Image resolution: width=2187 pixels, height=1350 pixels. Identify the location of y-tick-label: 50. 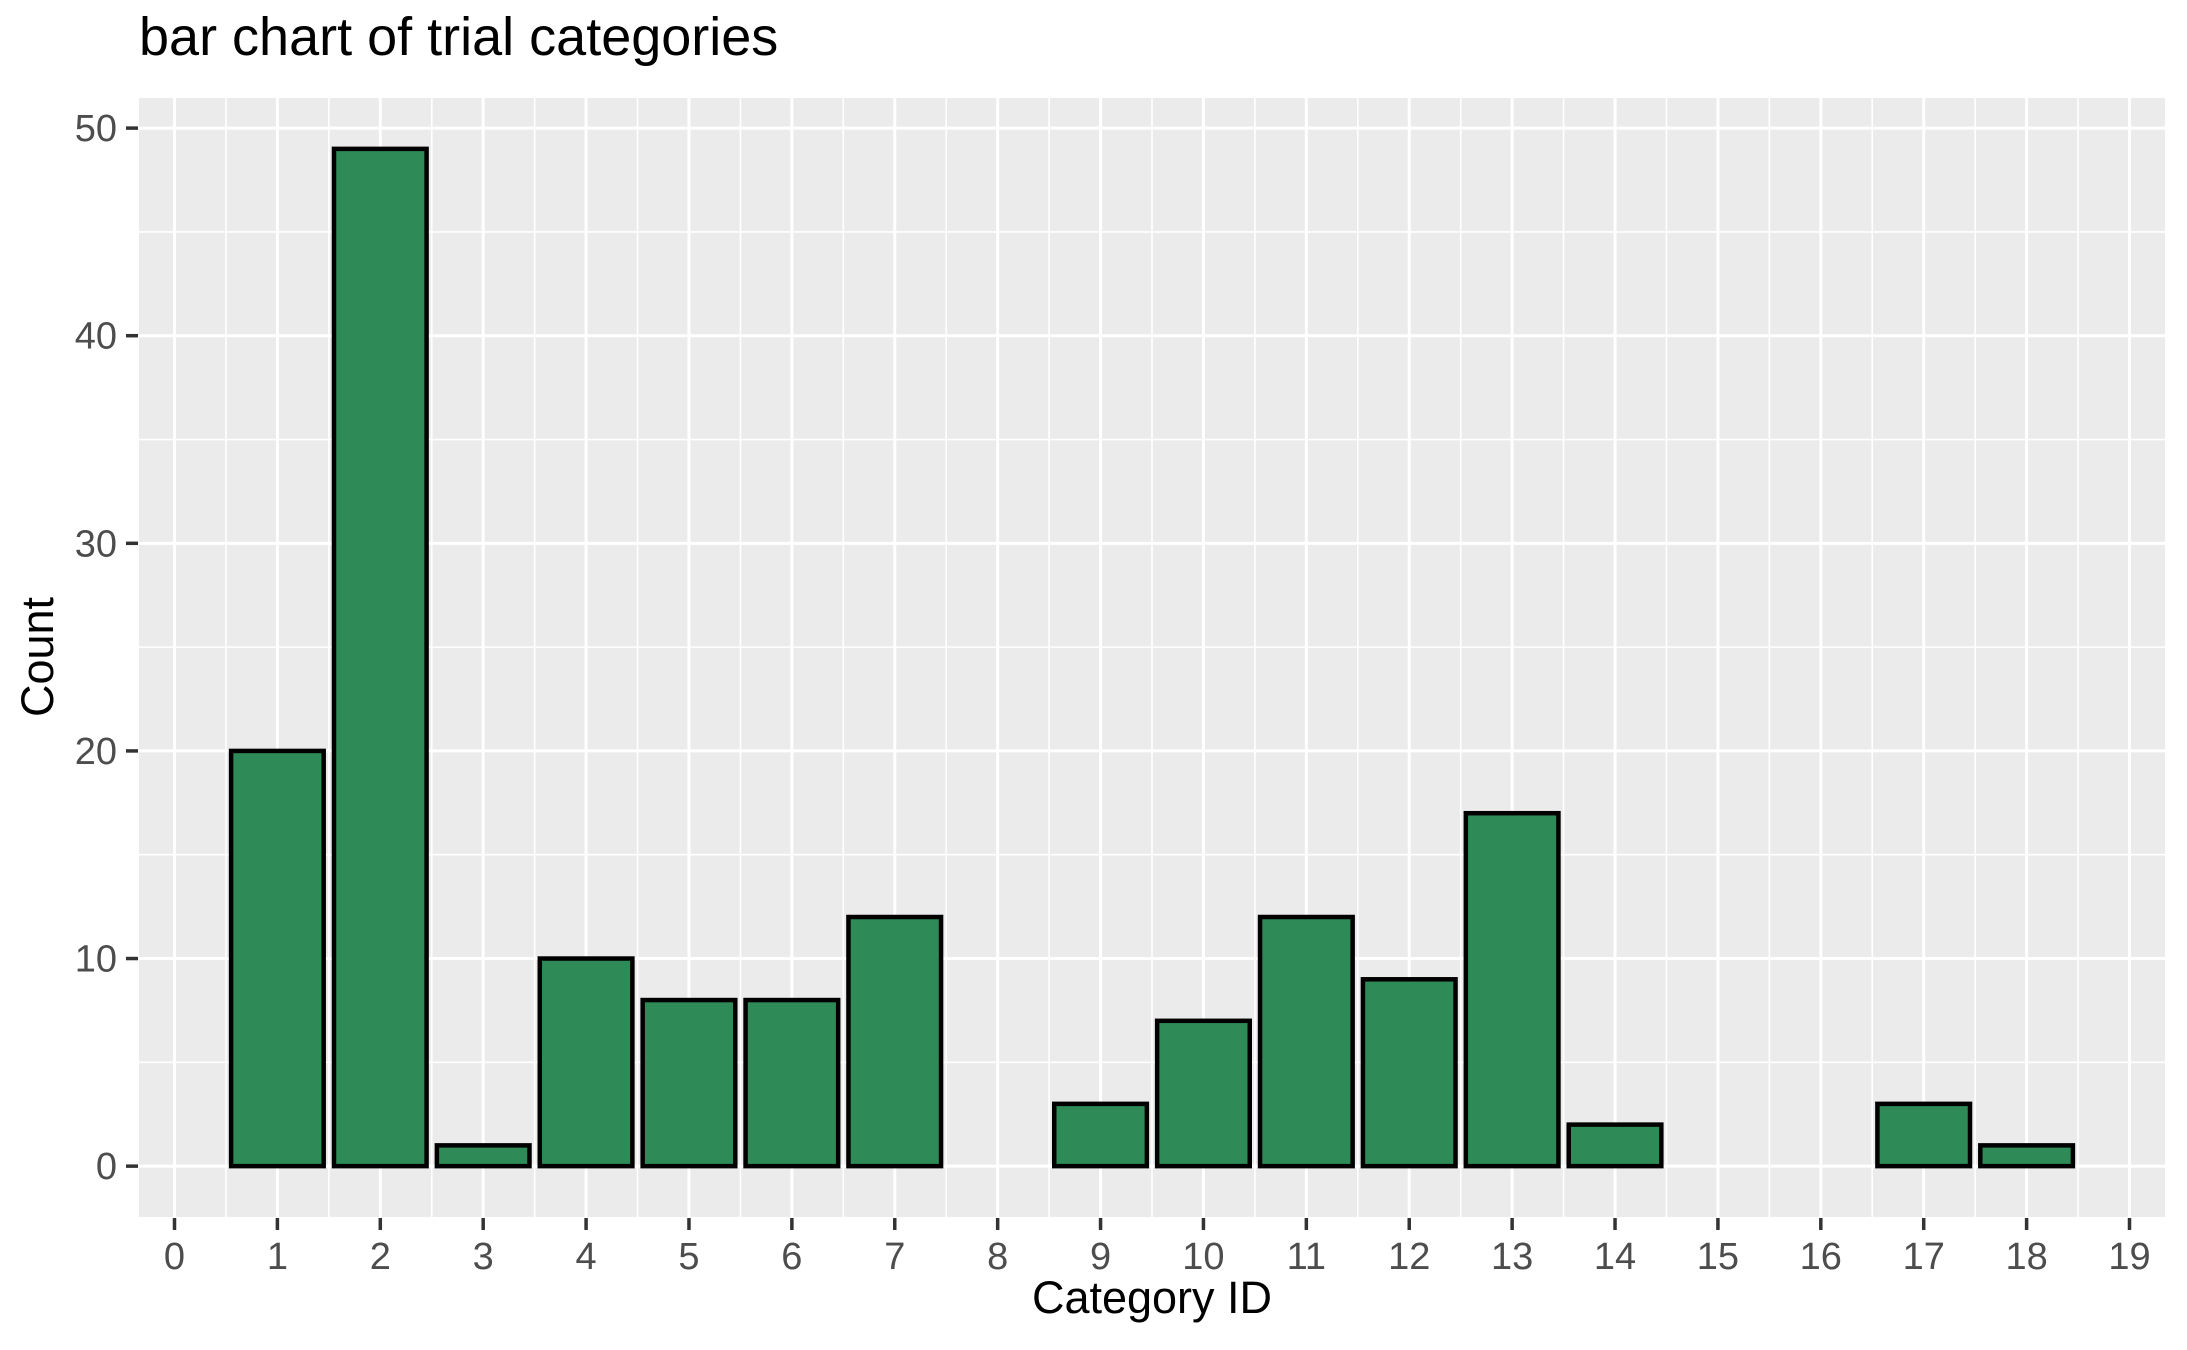
(96, 129).